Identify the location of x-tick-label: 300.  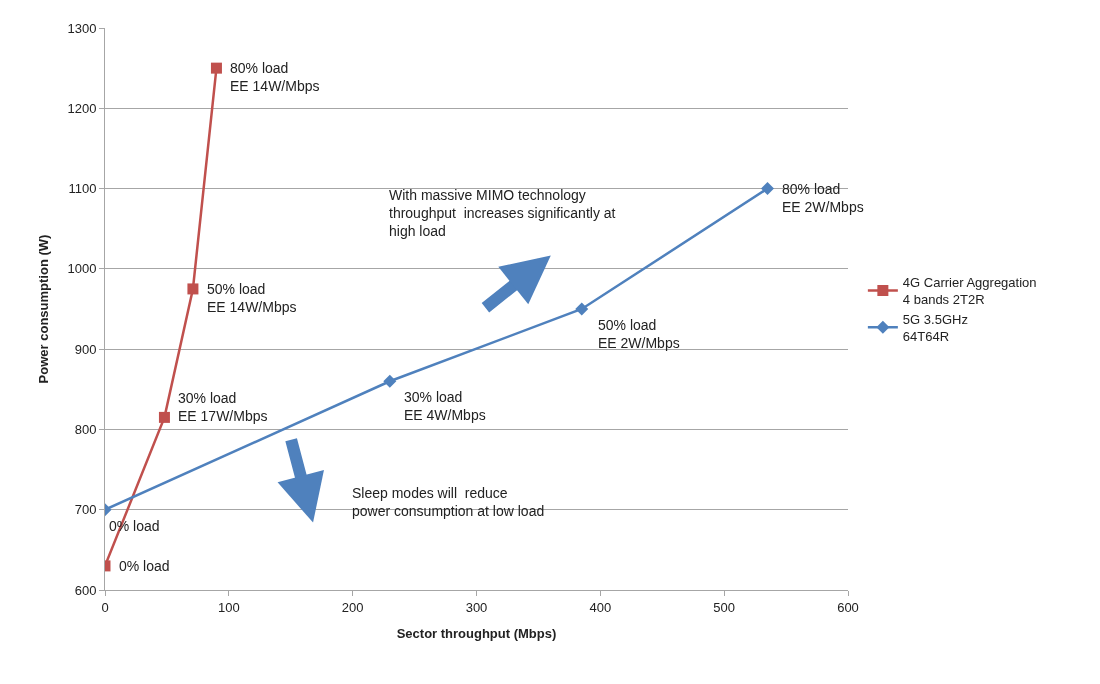
(476, 607).